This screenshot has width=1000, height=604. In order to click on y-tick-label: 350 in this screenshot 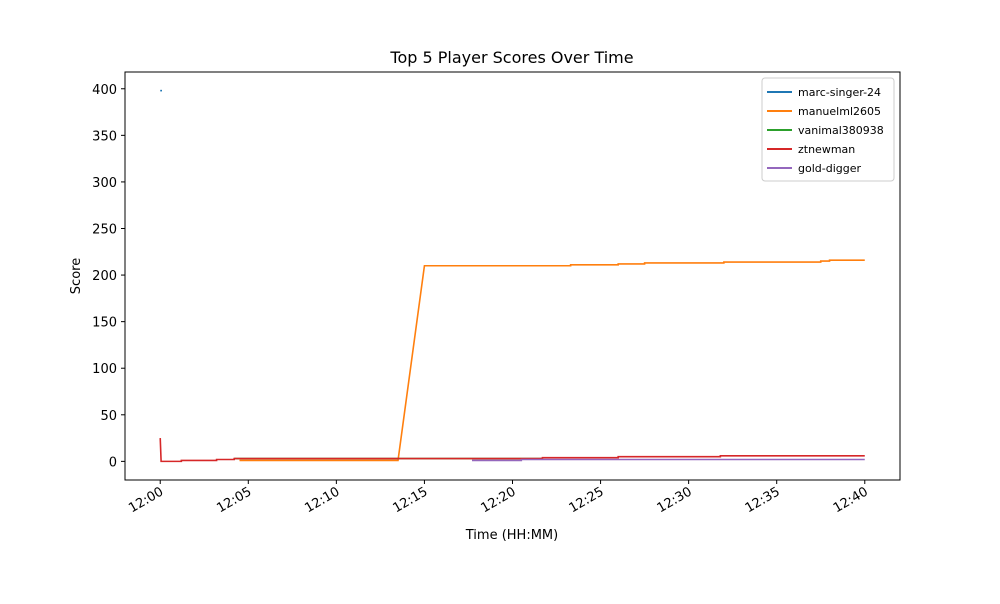, I will do `click(104, 136)`.